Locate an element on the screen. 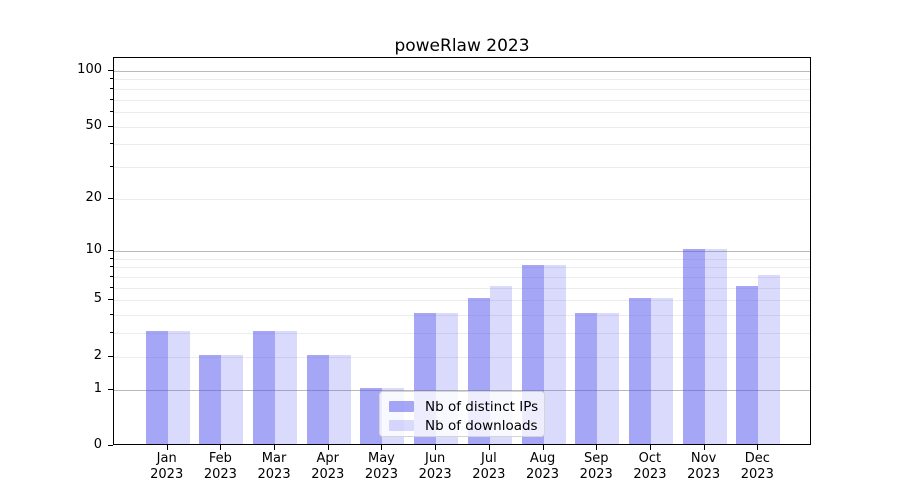 This screenshot has width=900, height=500. y-tick-label: 20 is located at coordinates (93, 197).